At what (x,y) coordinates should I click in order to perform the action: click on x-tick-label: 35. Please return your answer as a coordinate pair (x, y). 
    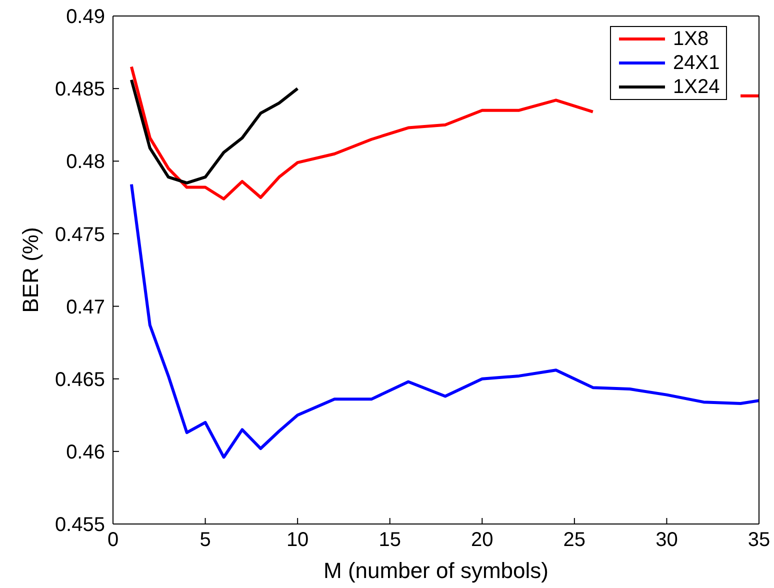
    Looking at the image, I should click on (759, 540).